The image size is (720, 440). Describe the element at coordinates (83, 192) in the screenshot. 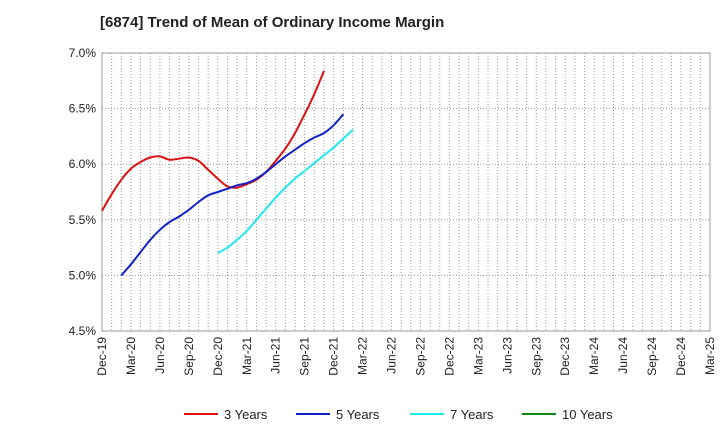

I see `y-axis-ticks: 4.5% 5.0% 5.5% 6.0% 6.5% 7.0%` at that location.